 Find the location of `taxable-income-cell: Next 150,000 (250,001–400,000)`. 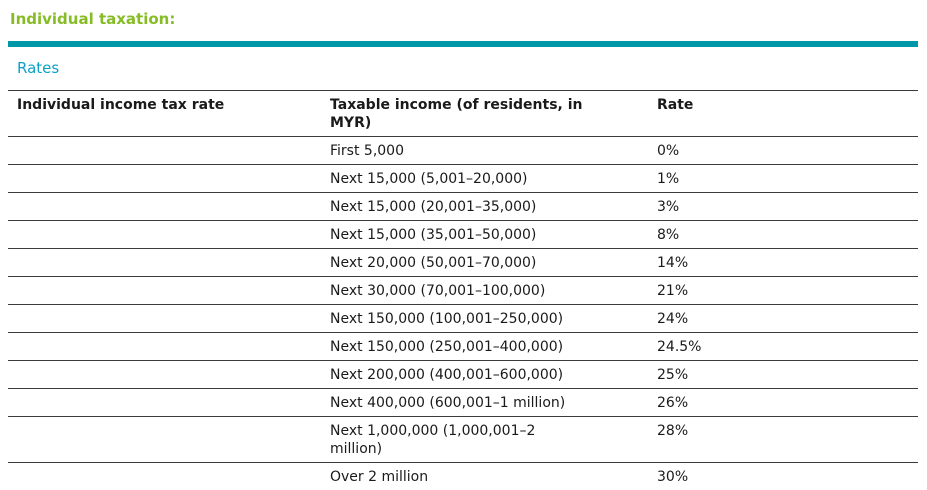

taxable-income-cell: Next 150,000 (250,001–400,000) is located at coordinates (493, 347).